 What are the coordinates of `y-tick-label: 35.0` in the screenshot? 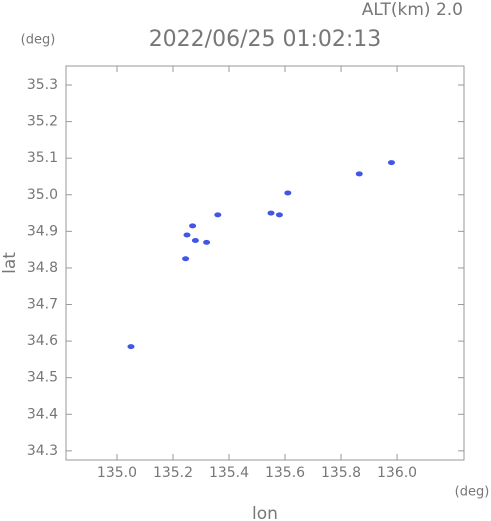 It's located at (42, 195).